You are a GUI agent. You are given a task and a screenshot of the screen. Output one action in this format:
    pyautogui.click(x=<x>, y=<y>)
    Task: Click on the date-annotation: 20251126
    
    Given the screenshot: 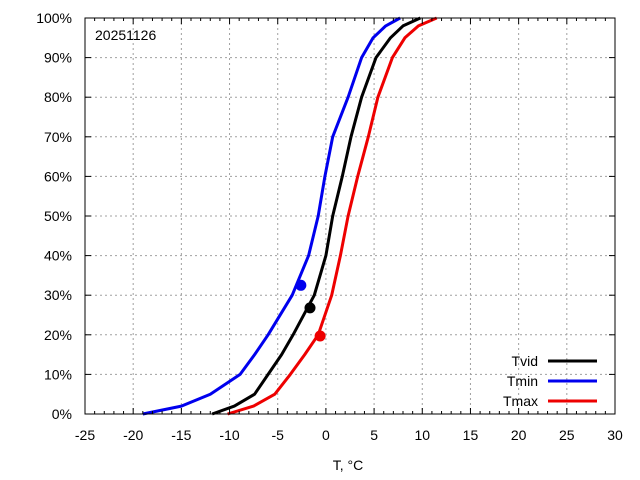 What is the action you would take?
    pyautogui.click(x=125, y=35)
    